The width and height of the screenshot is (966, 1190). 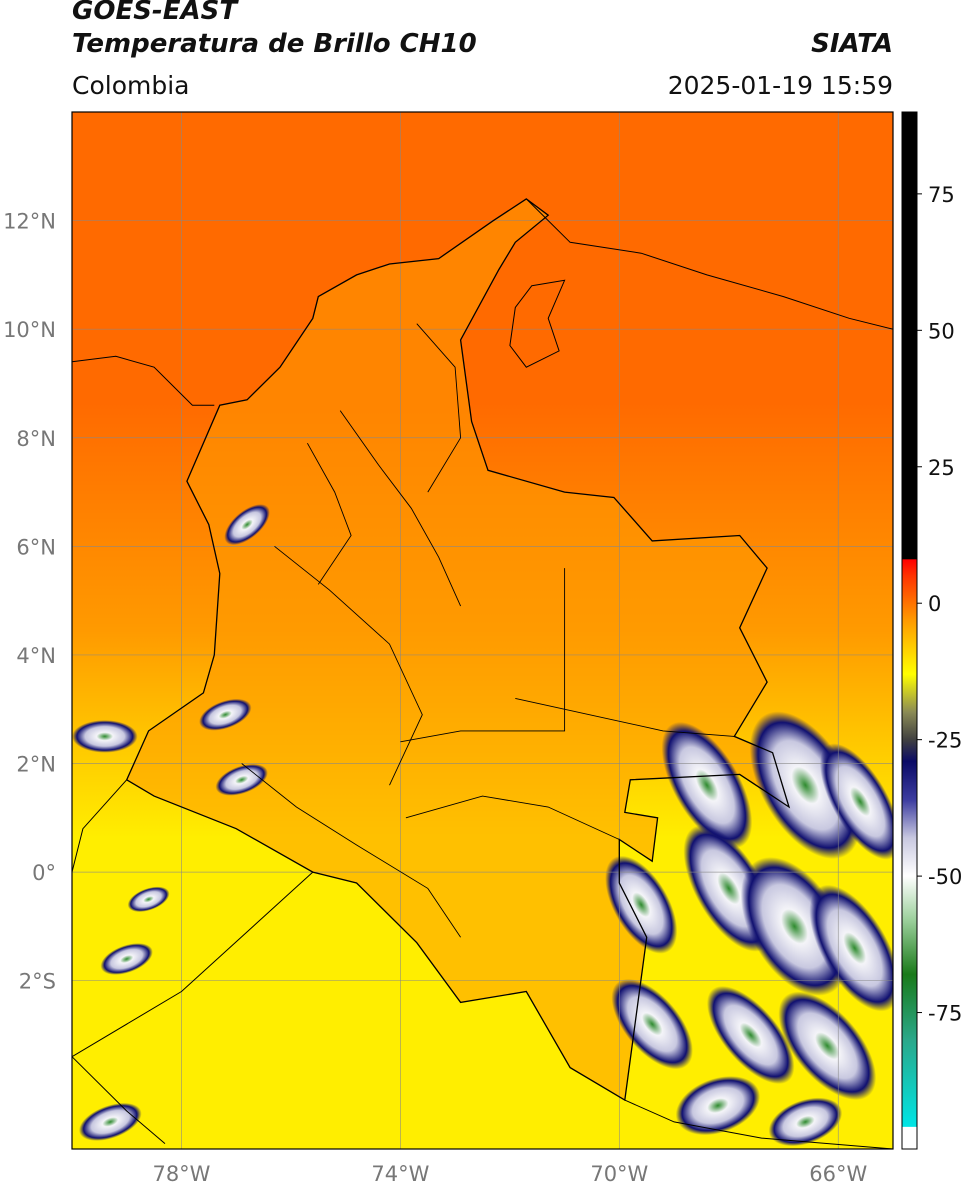 What do you see at coordinates (941, 195) in the screenshot?
I see `colorbar-tick-label: 75` at bounding box center [941, 195].